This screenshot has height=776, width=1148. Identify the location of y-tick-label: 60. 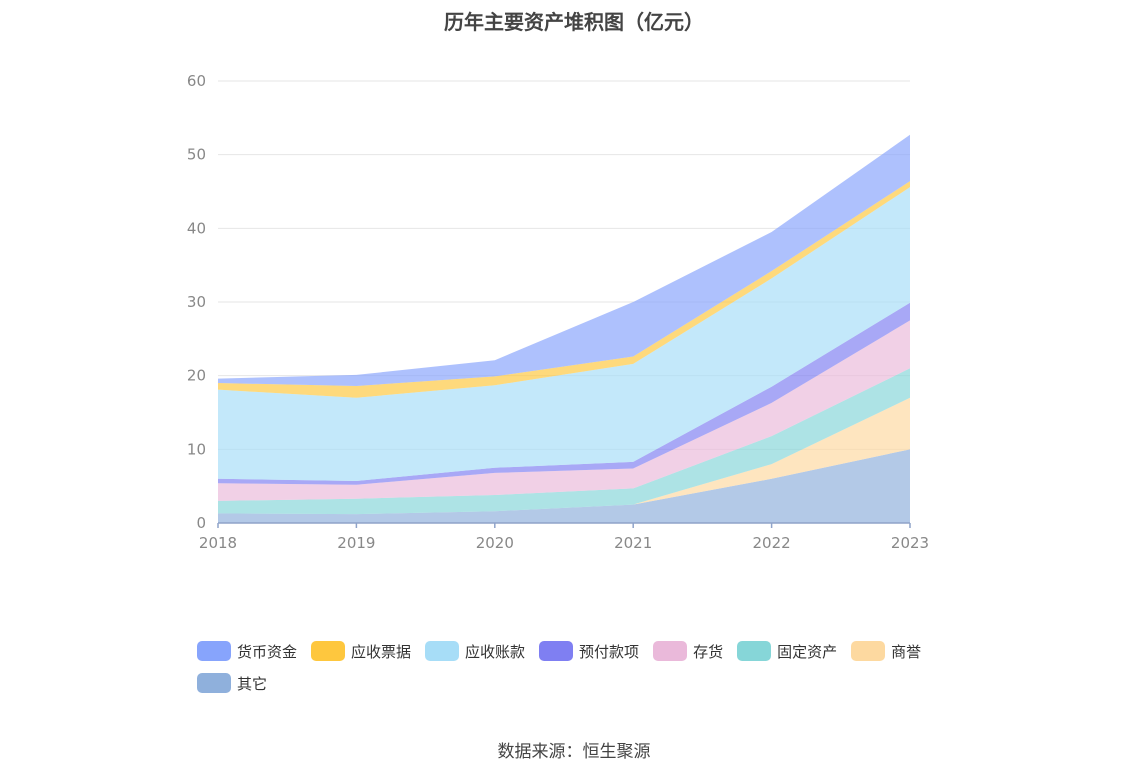
(196, 81).